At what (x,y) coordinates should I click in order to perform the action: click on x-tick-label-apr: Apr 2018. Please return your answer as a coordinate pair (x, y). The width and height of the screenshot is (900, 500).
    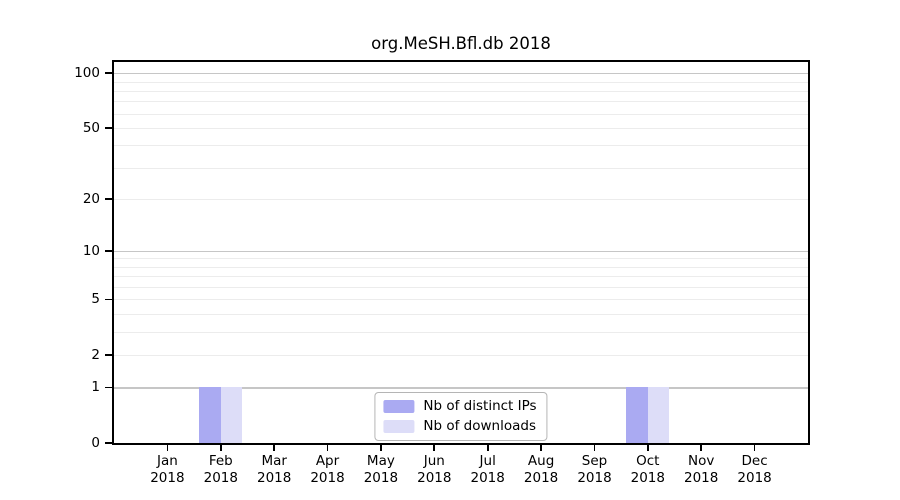
    Looking at the image, I should click on (327, 469).